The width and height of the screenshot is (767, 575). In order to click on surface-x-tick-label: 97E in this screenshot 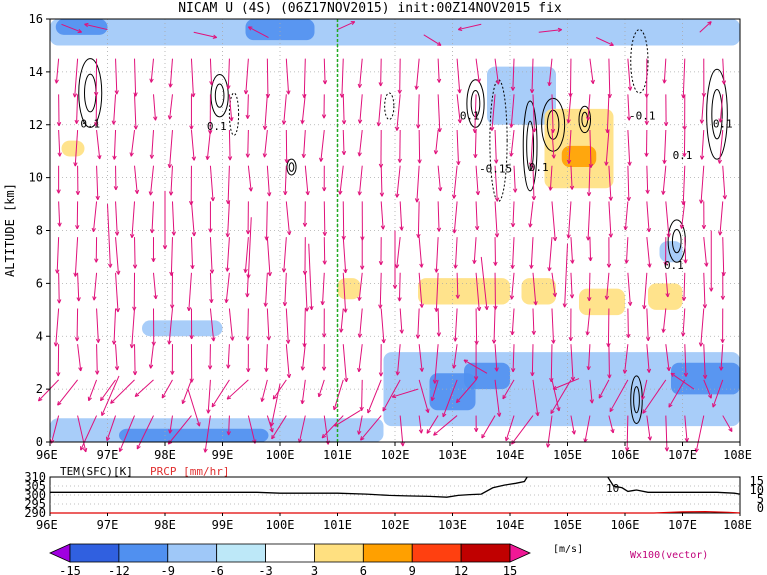, I will do `click(108, 525)`.